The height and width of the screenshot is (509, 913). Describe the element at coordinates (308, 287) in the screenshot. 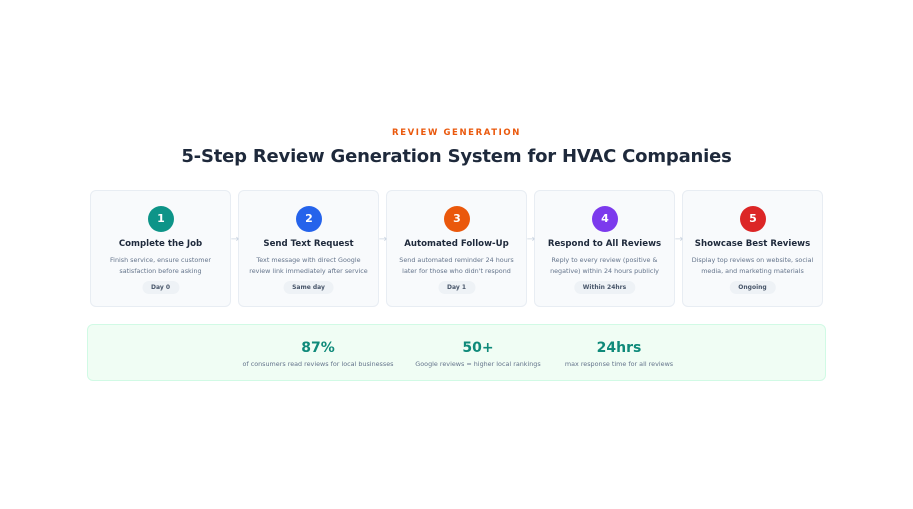

I see `step-timing-badge: Same day` at that location.